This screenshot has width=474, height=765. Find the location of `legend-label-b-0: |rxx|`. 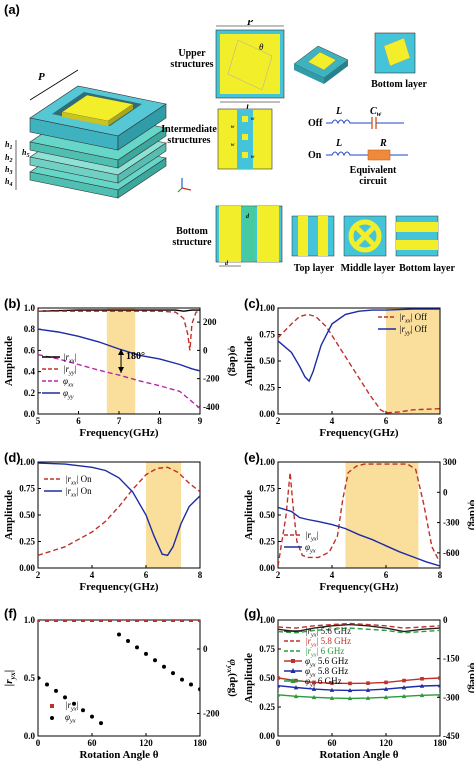

legend-label-b-0: |rxx| is located at coordinates (70, 358).